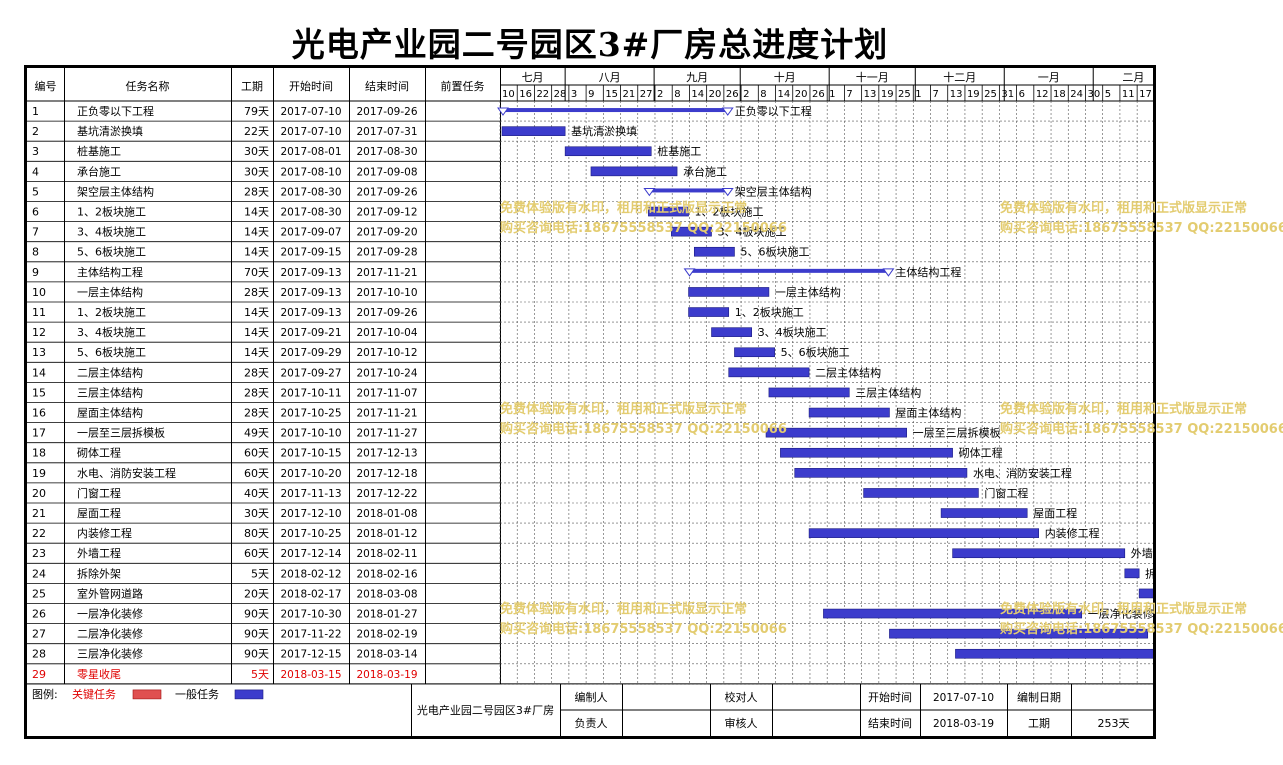 The width and height of the screenshot is (1283, 765). Describe the element at coordinates (386, 534) in the screenshot. I see `task-end: 2018-01-12` at that location.